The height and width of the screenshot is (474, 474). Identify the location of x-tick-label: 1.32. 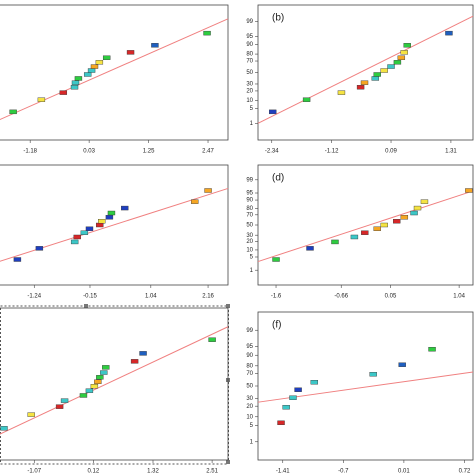
(153, 471).